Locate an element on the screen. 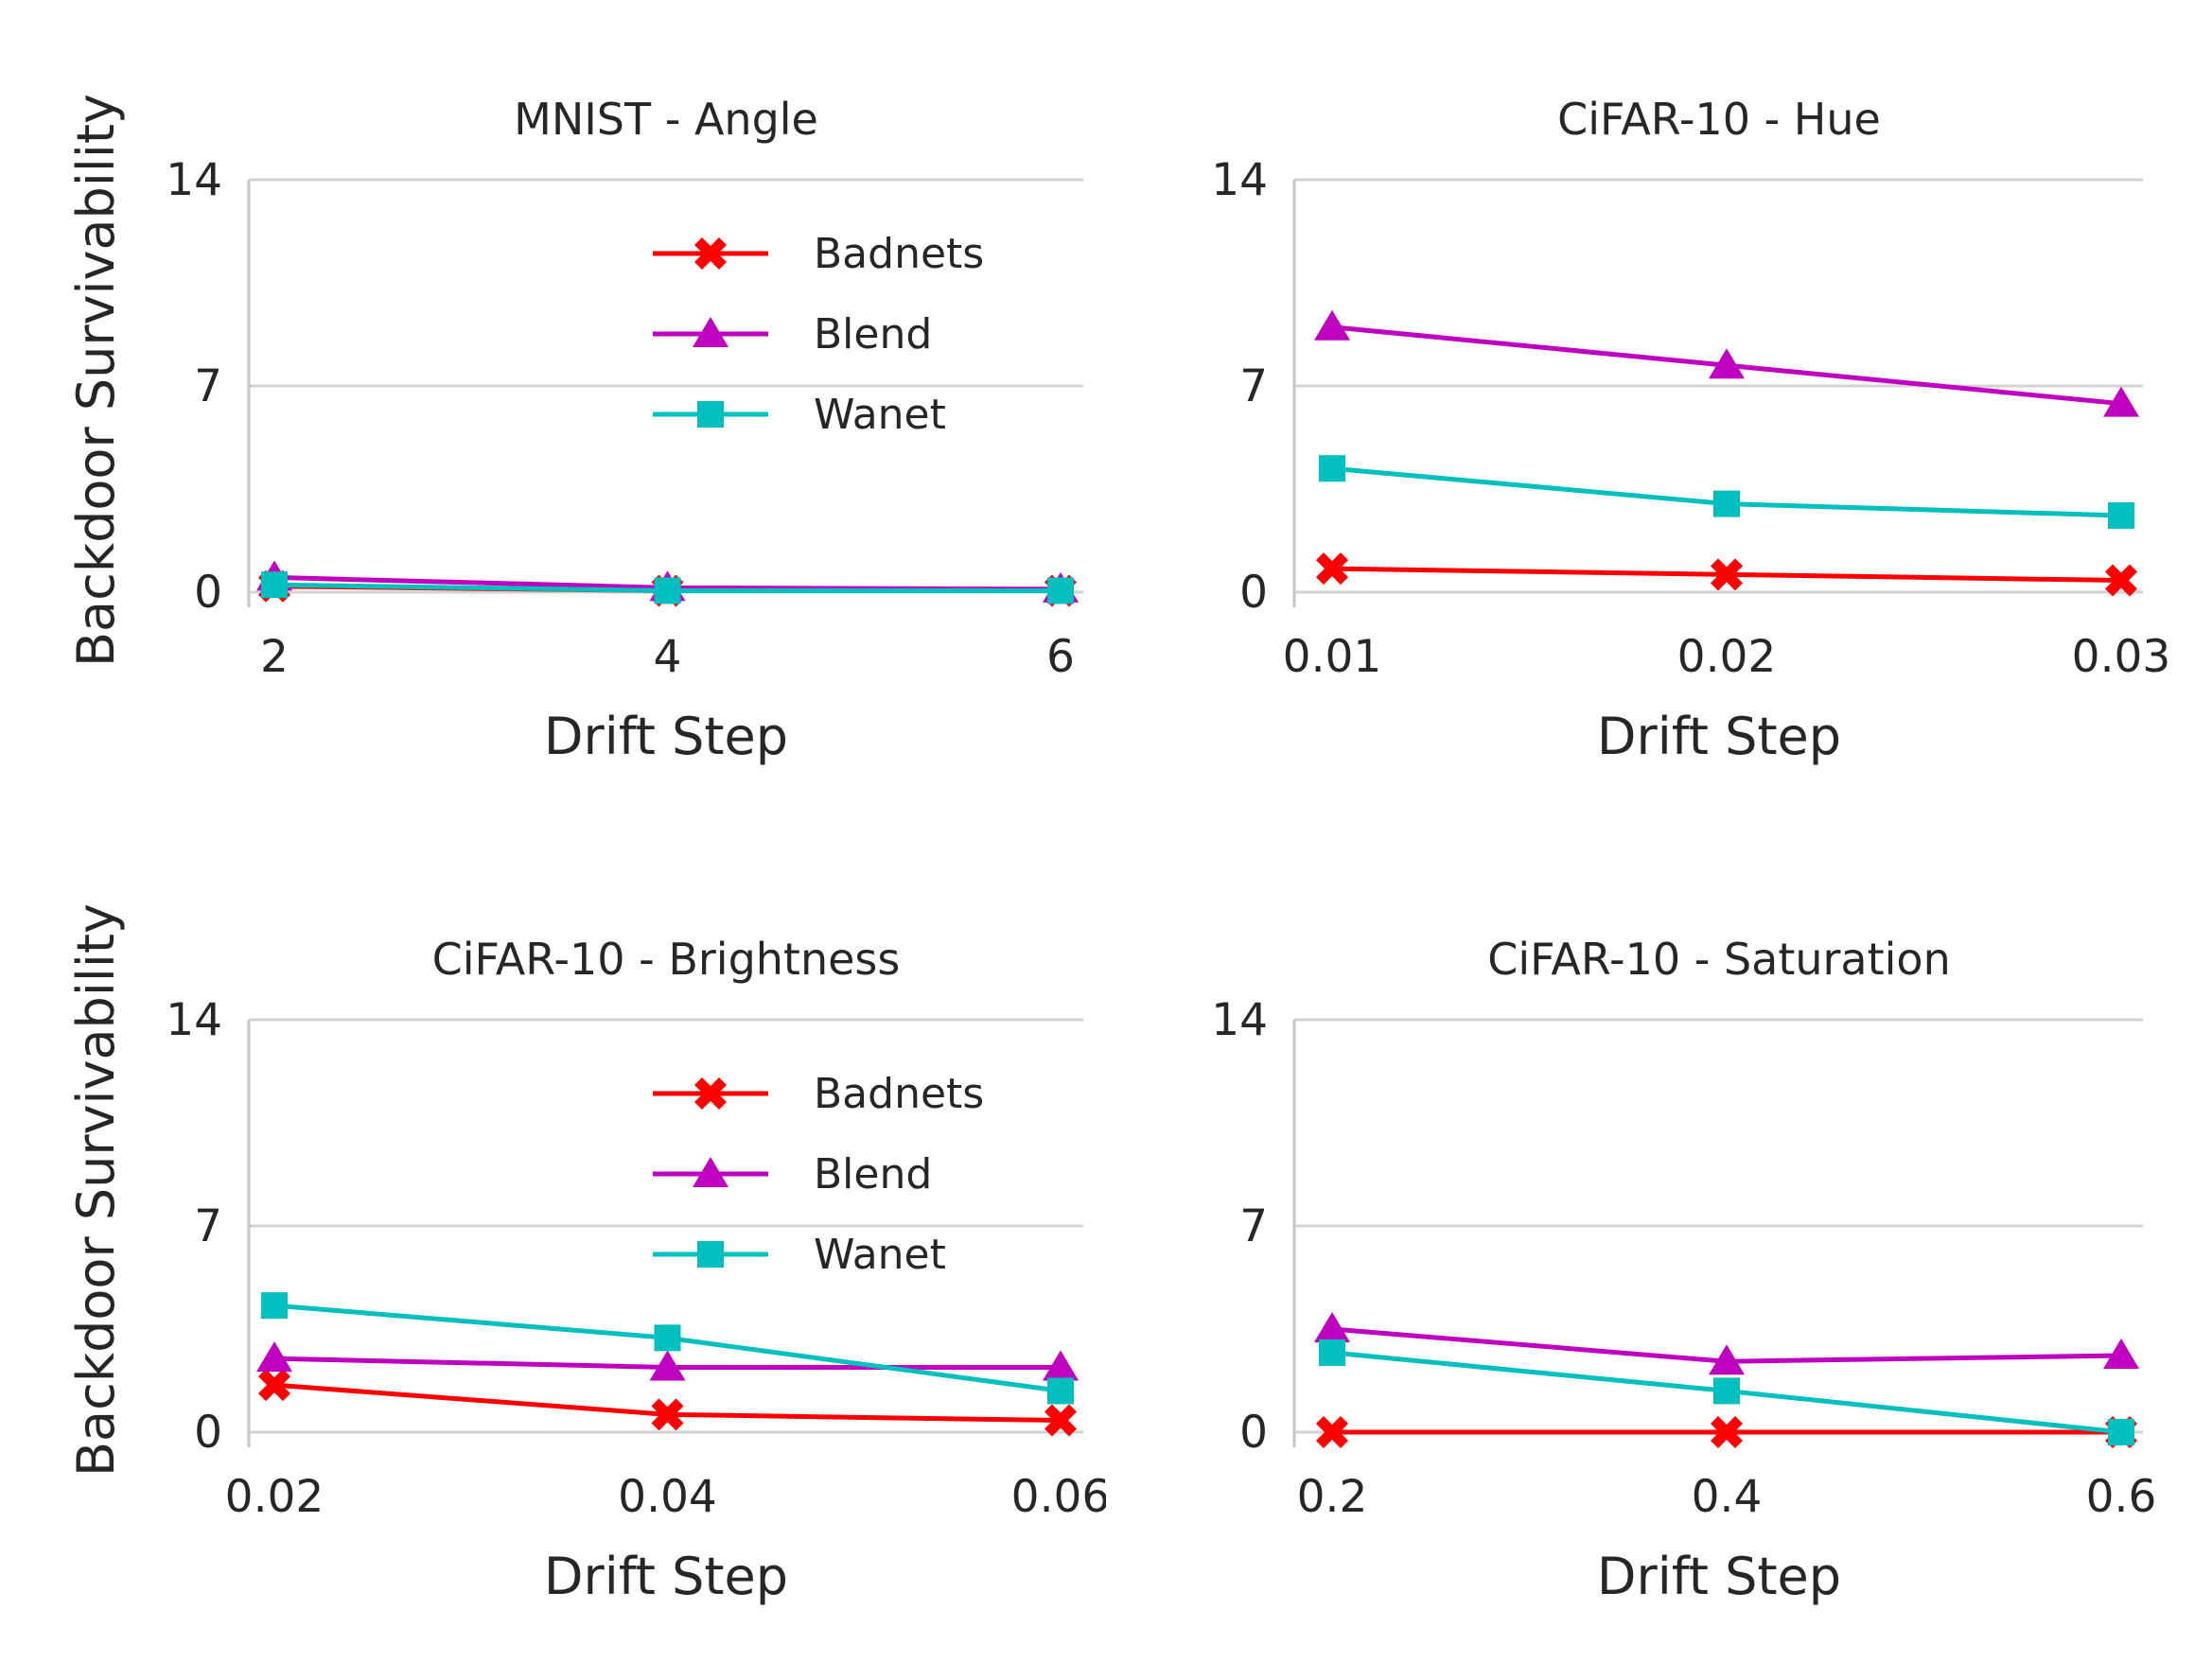 The height and width of the screenshot is (1680, 2212). plot-area: 0 7 14 0.02 0.04 0.06 Badnets Blend Wanet is located at coordinates (636, 1258).